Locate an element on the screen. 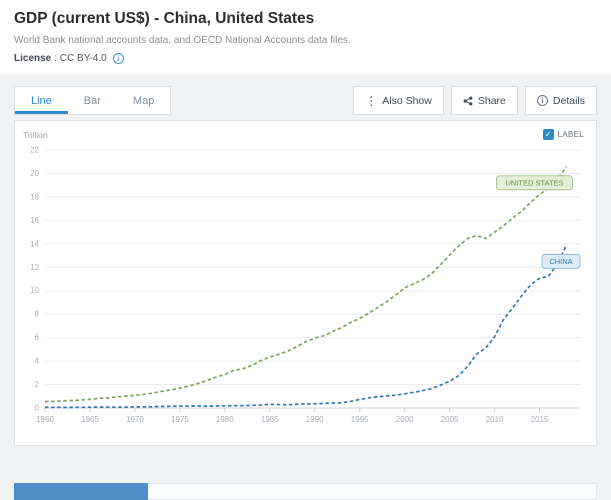 The height and width of the screenshot is (500, 611). x-axis-tick-label: 2005 is located at coordinates (450, 419).